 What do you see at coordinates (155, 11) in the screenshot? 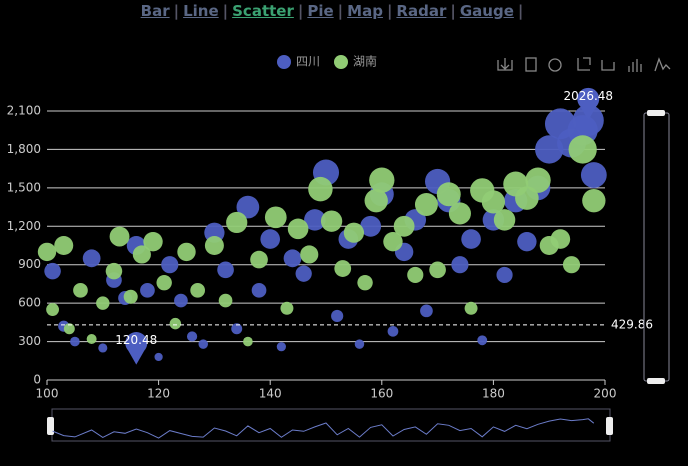
I see `nav-link: Bar` at bounding box center [155, 11].